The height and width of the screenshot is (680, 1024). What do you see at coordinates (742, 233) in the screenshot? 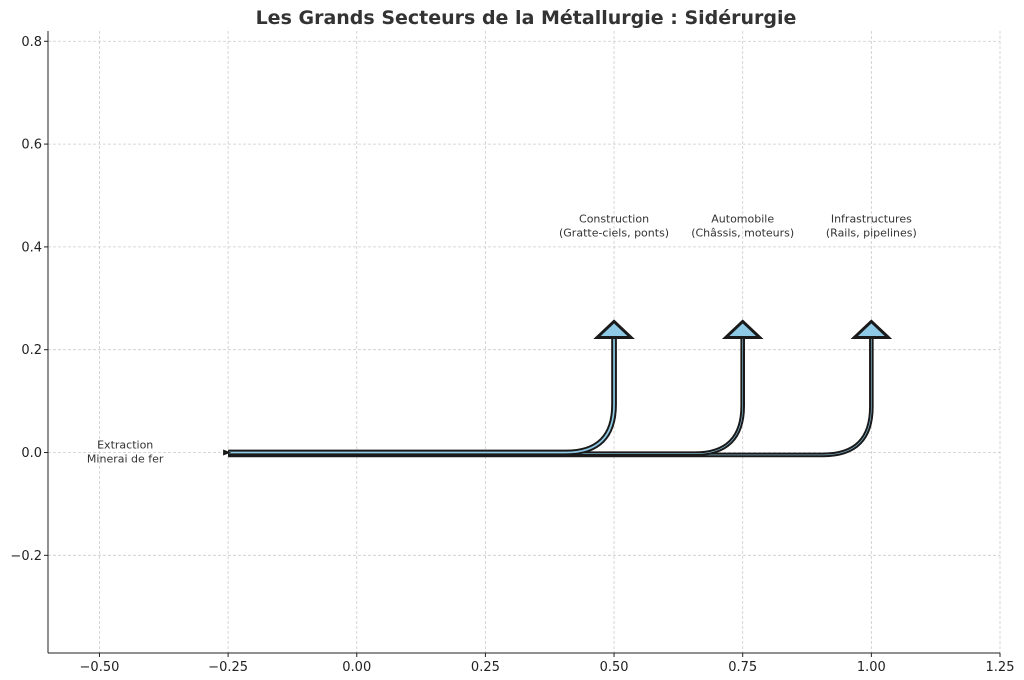
I see `output-label-line: (Châssis, moteurs)` at bounding box center [742, 233].